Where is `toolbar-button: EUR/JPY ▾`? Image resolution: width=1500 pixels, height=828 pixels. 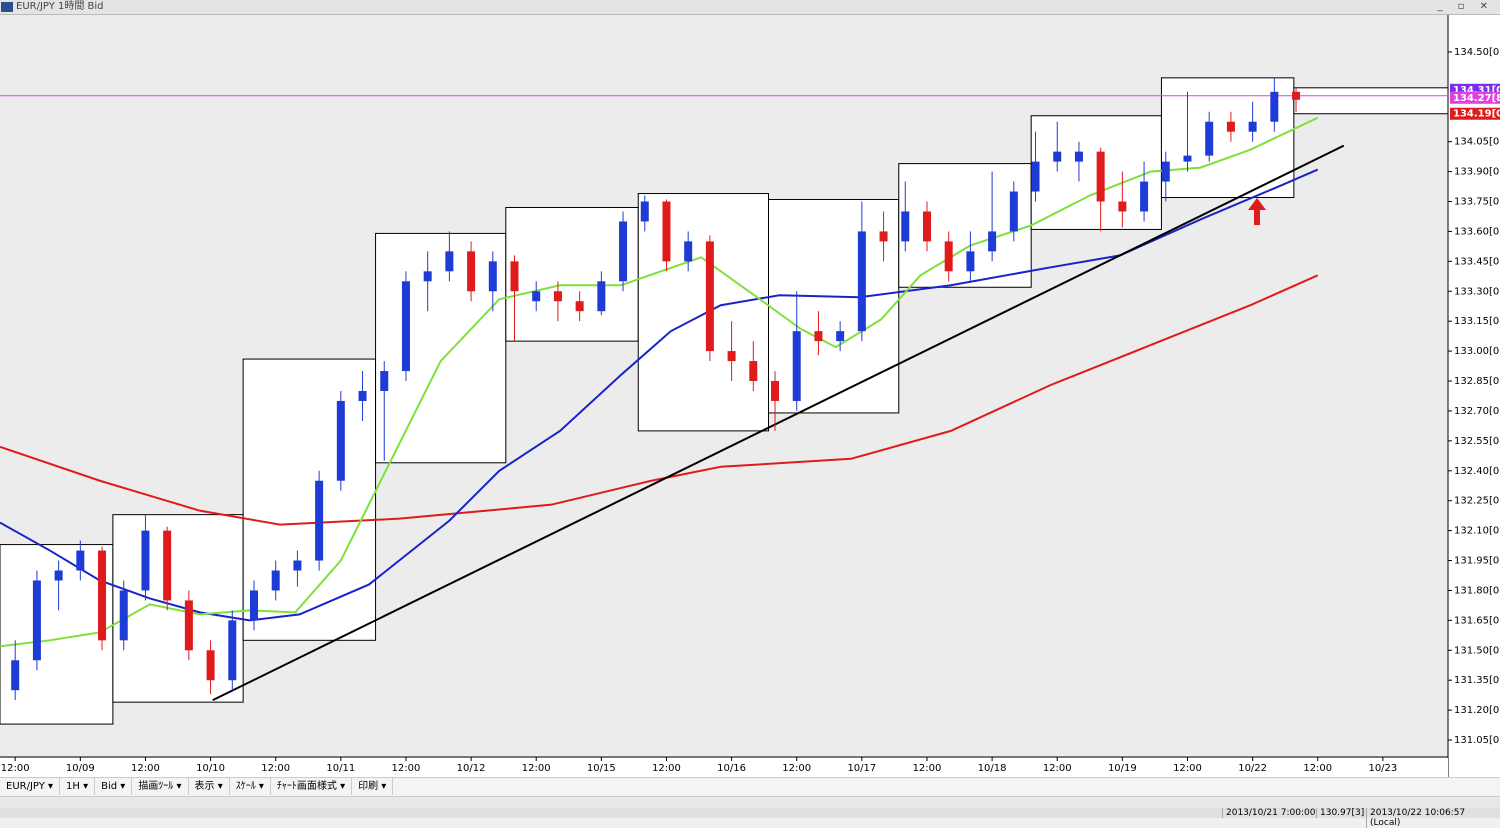 toolbar-button: EUR/JPY ▾ is located at coordinates (30, 786).